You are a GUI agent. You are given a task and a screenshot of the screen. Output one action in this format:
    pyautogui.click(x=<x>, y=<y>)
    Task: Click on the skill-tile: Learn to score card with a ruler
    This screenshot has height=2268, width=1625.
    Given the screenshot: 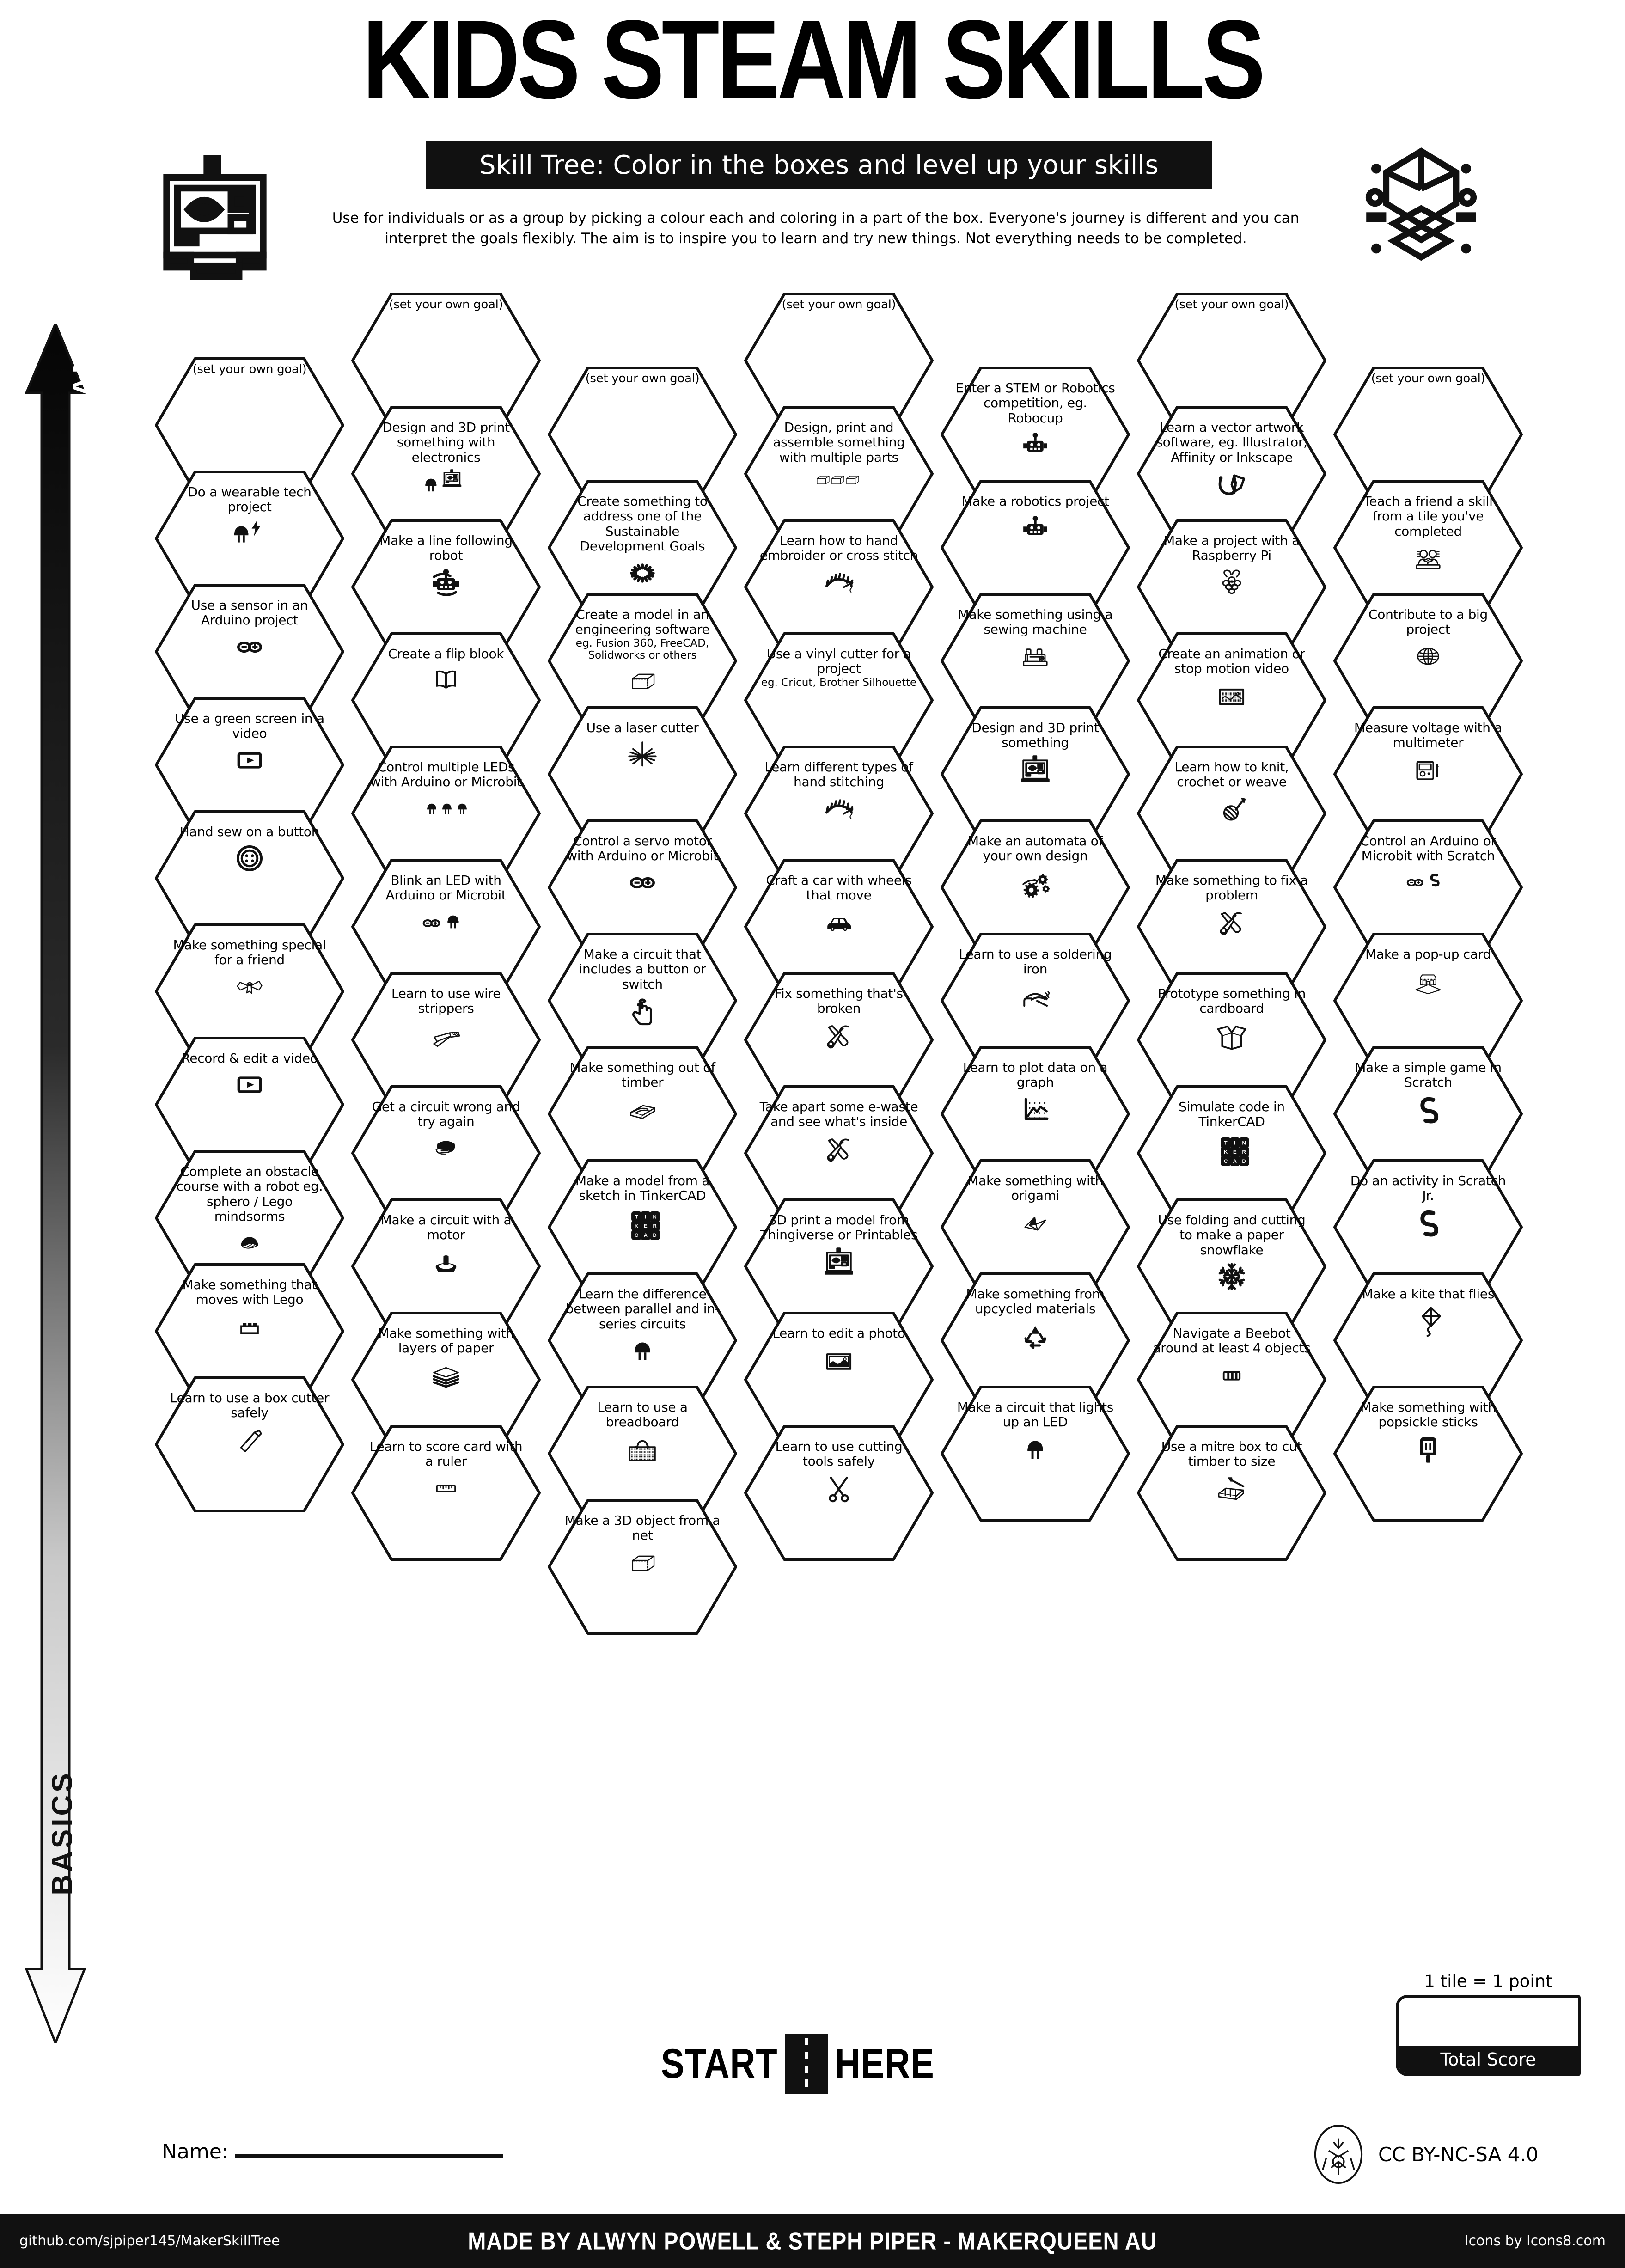 What is the action you would take?
    pyautogui.click(x=446, y=1493)
    